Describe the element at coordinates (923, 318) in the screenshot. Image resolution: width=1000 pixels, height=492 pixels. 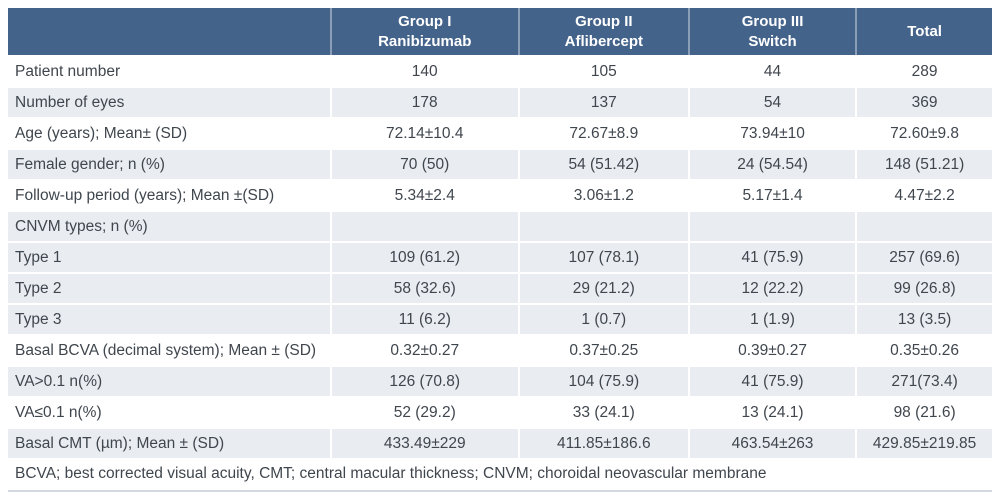
I see `row-value: 13 (3.5)` at that location.